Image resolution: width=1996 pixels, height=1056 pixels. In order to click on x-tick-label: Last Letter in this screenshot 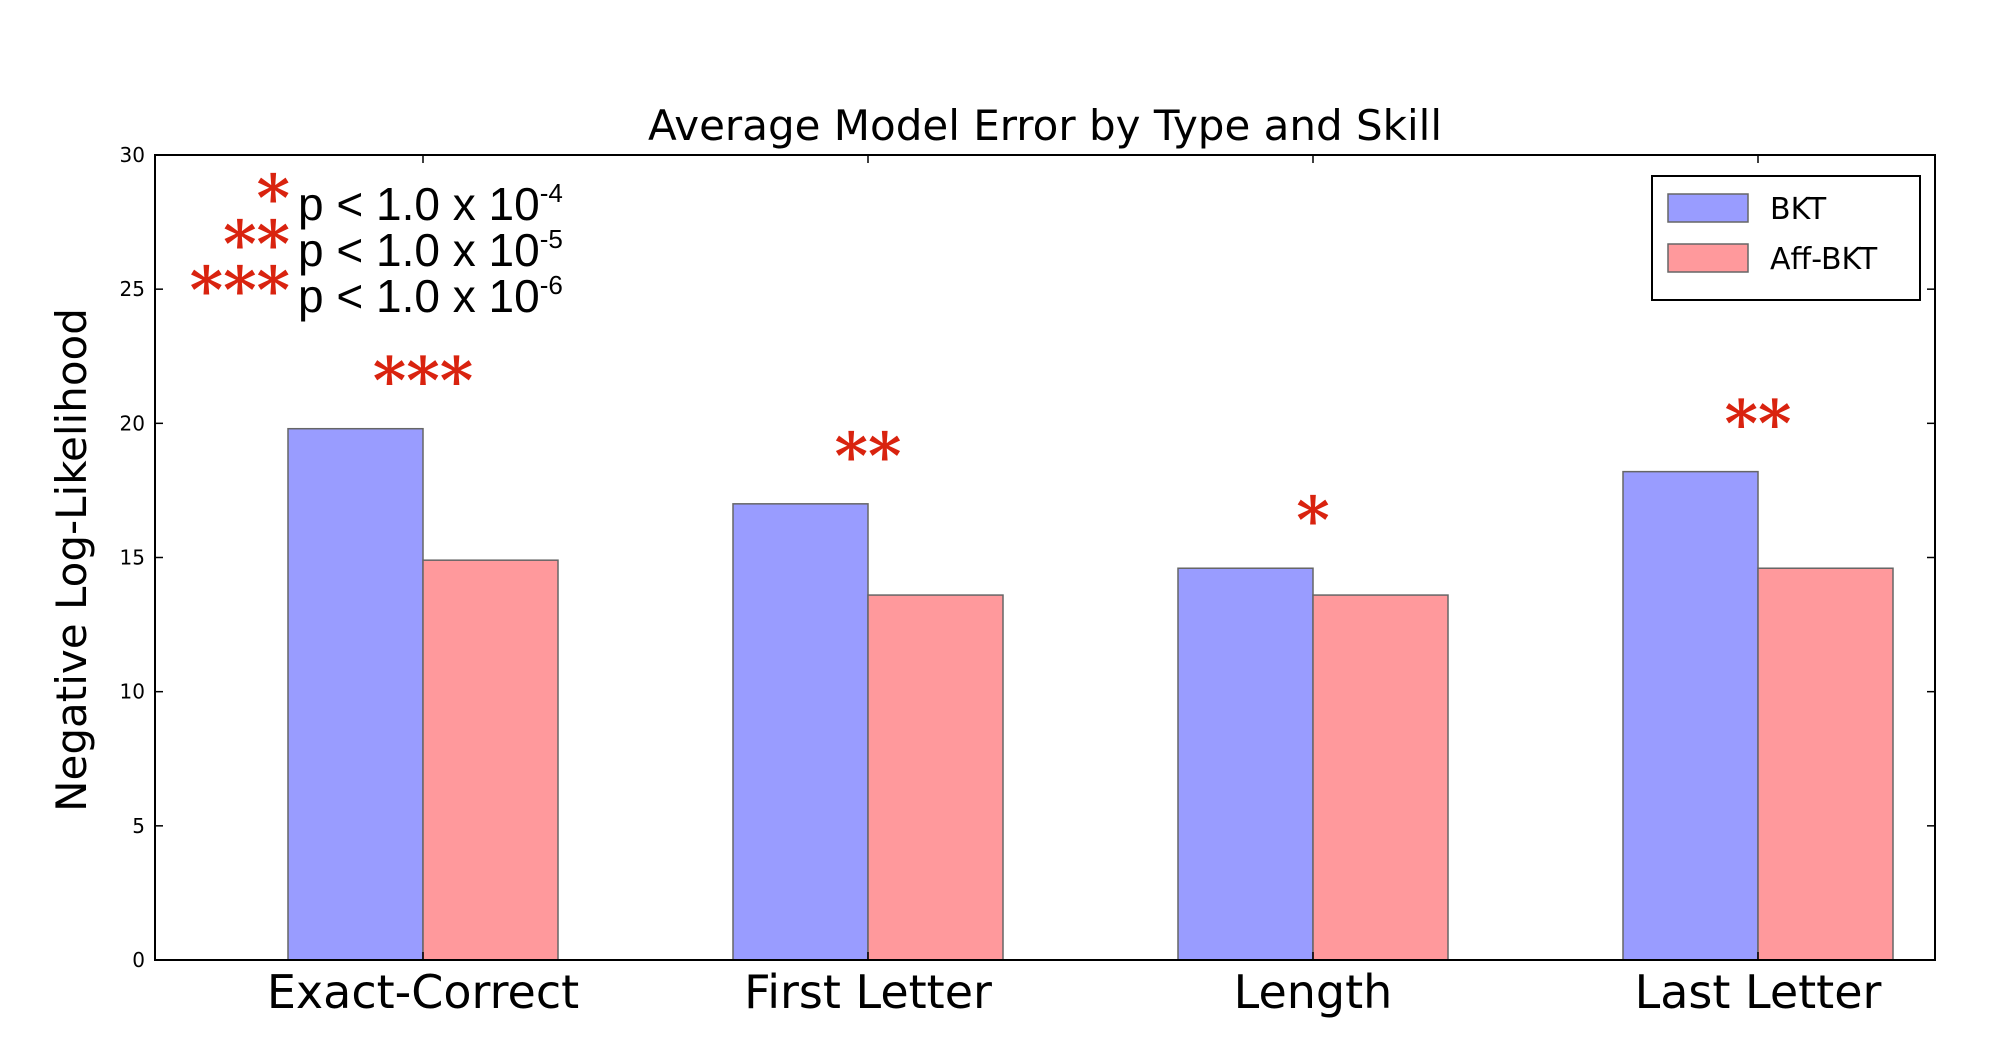, I will do `click(1758, 992)`.